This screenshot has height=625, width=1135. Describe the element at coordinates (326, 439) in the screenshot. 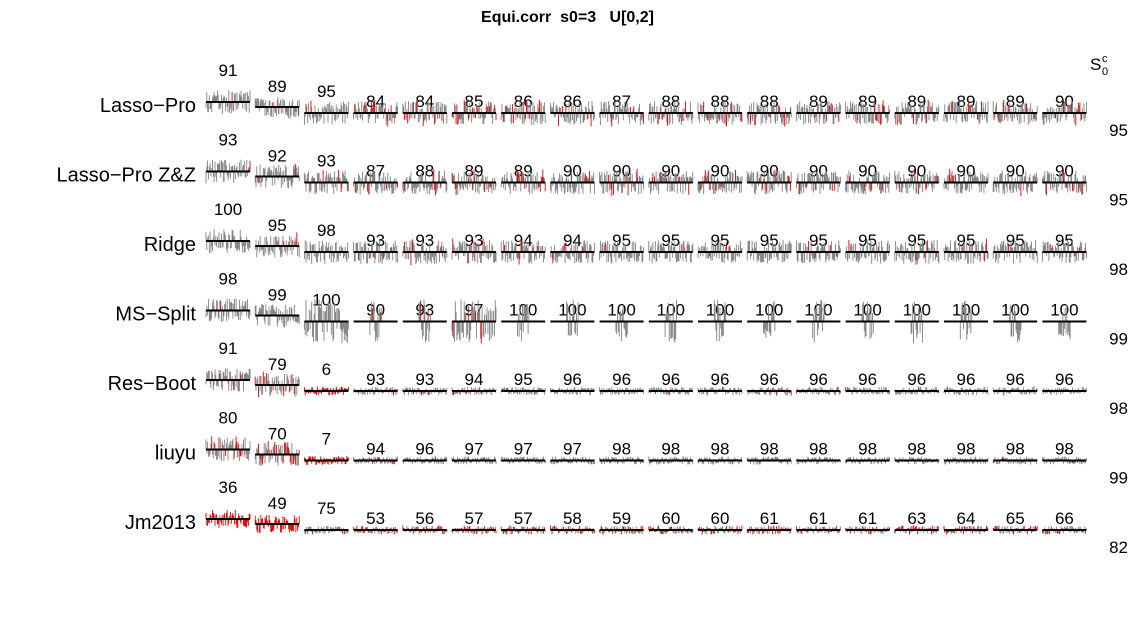

I see `coverage-value: 7` at that location.